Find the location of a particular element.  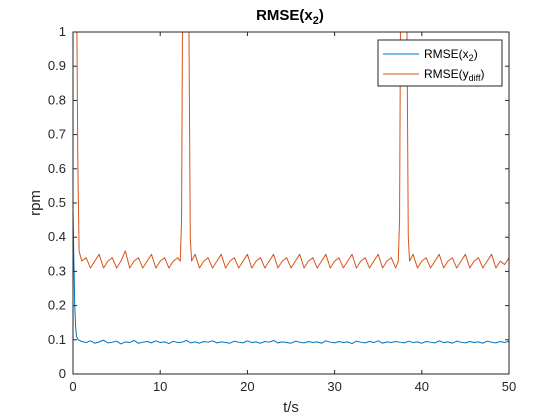

y-tick-label: 1 is located at coordinates (62, 31).